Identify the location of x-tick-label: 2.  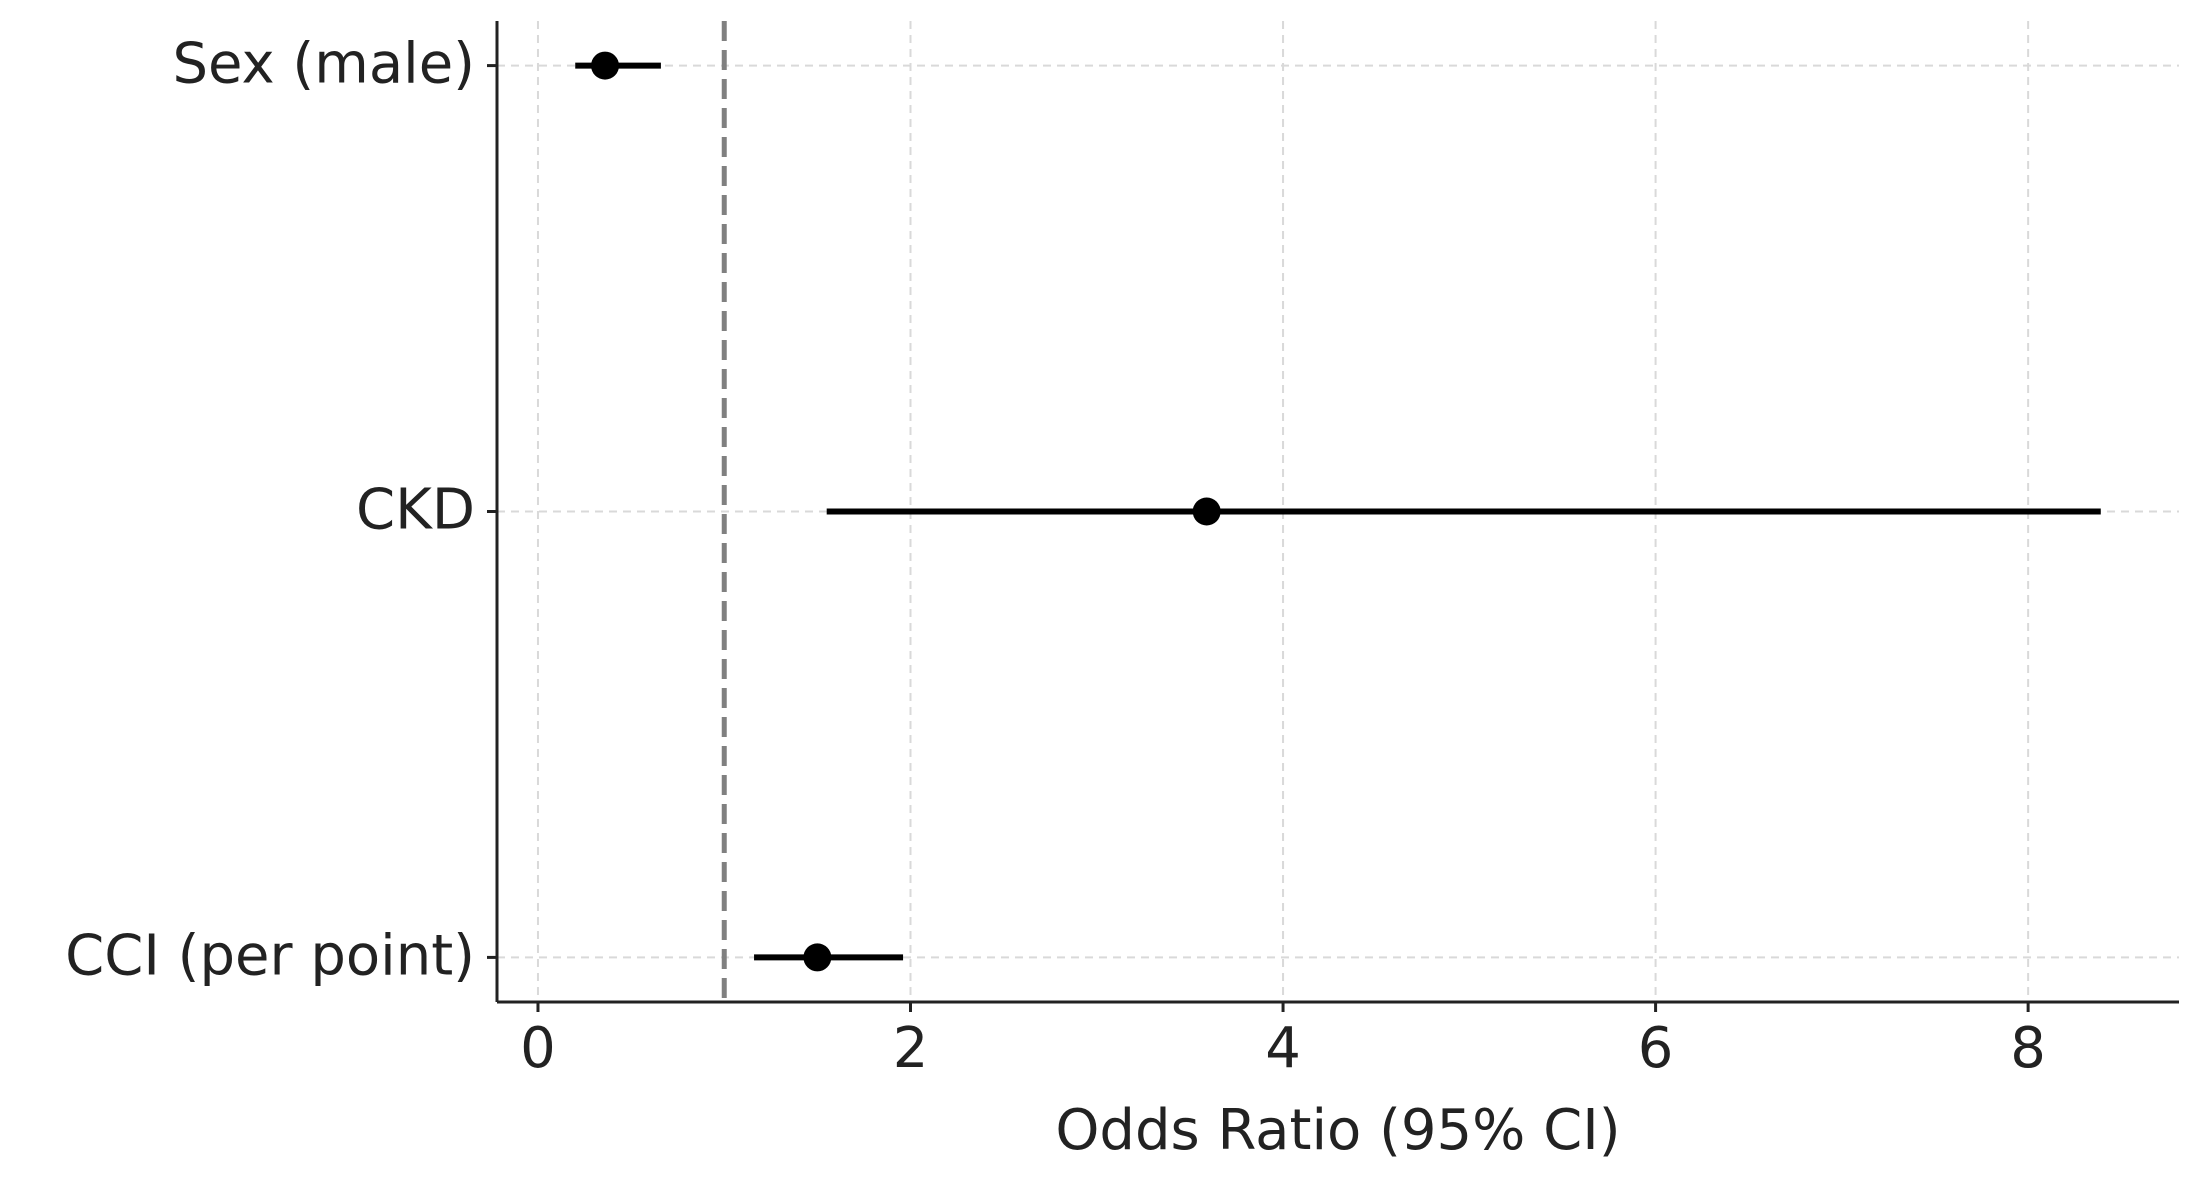
(911, 1048).